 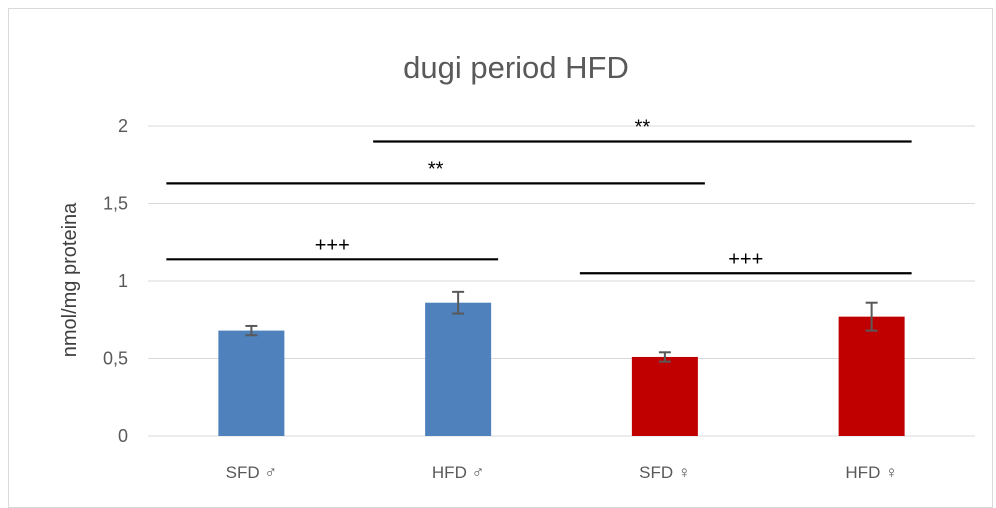 I want to click on y-tick-label: 0,5, so click(x=115, y=359).